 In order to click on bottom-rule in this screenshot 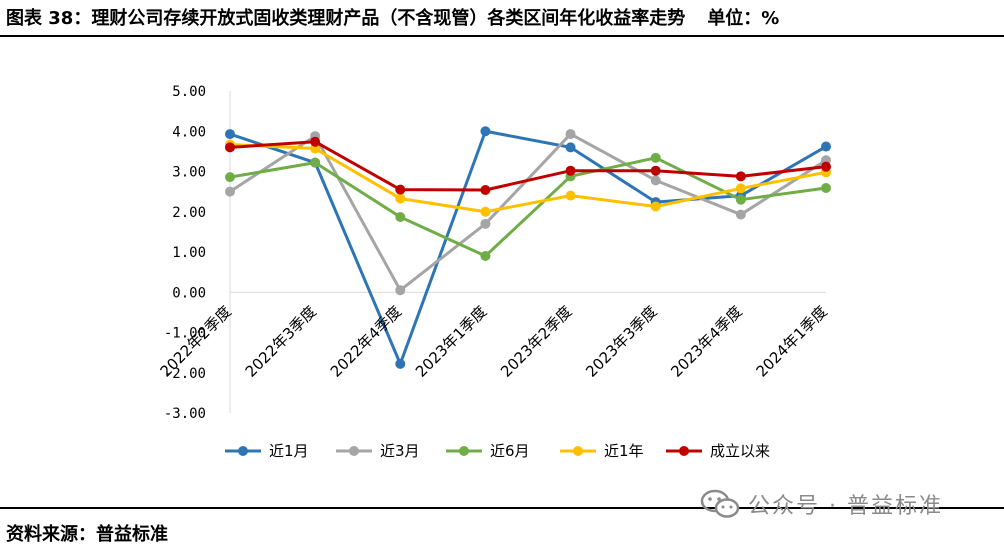, I will do `click(502, 508)`.